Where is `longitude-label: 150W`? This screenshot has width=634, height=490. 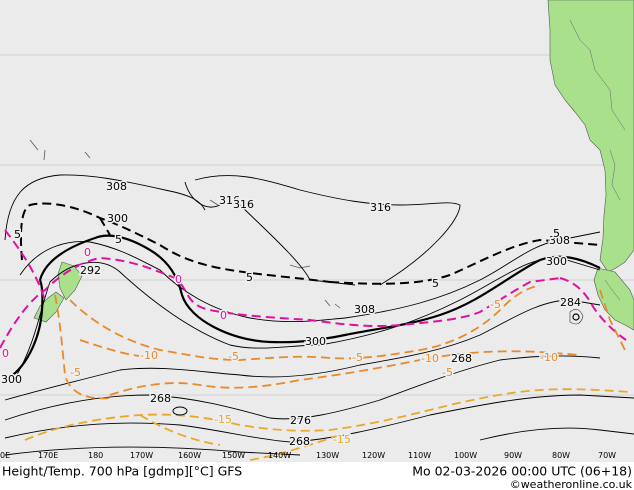
longitude-label: 150W is located at coordinates (233, 455).